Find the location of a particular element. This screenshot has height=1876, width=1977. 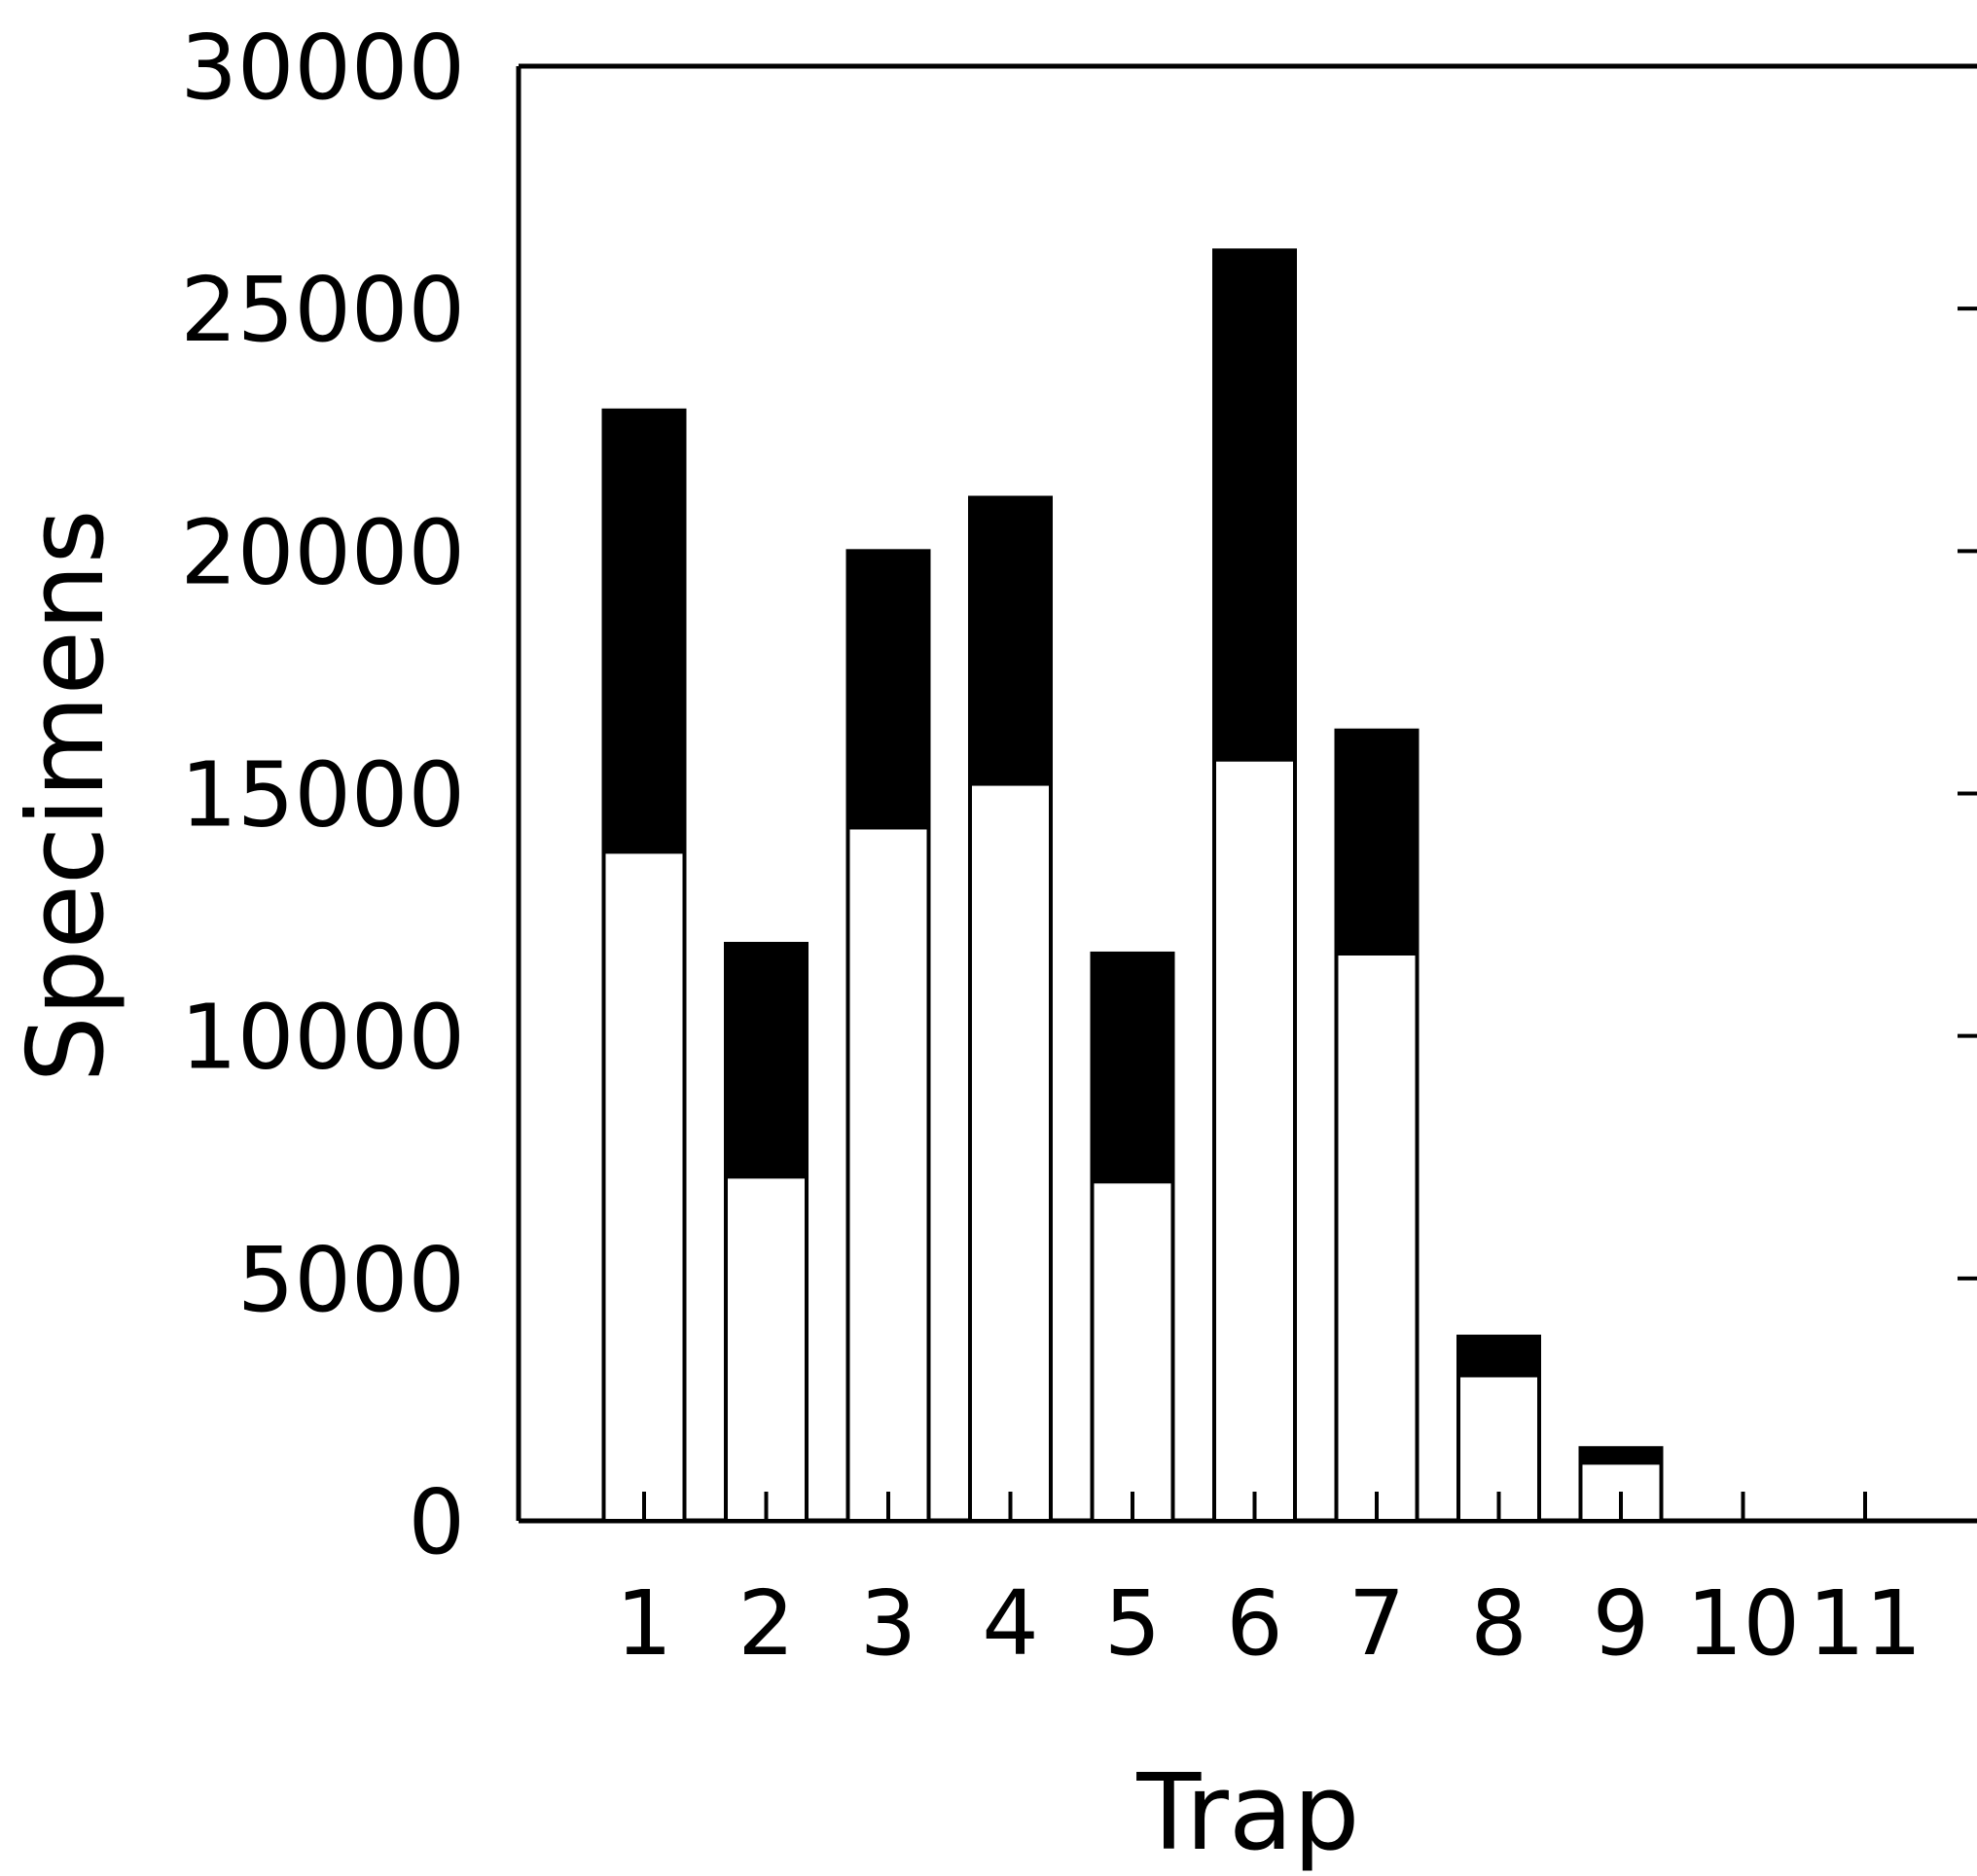

x-tick-label-11: 11 is located at coordinates (1865, 1623).